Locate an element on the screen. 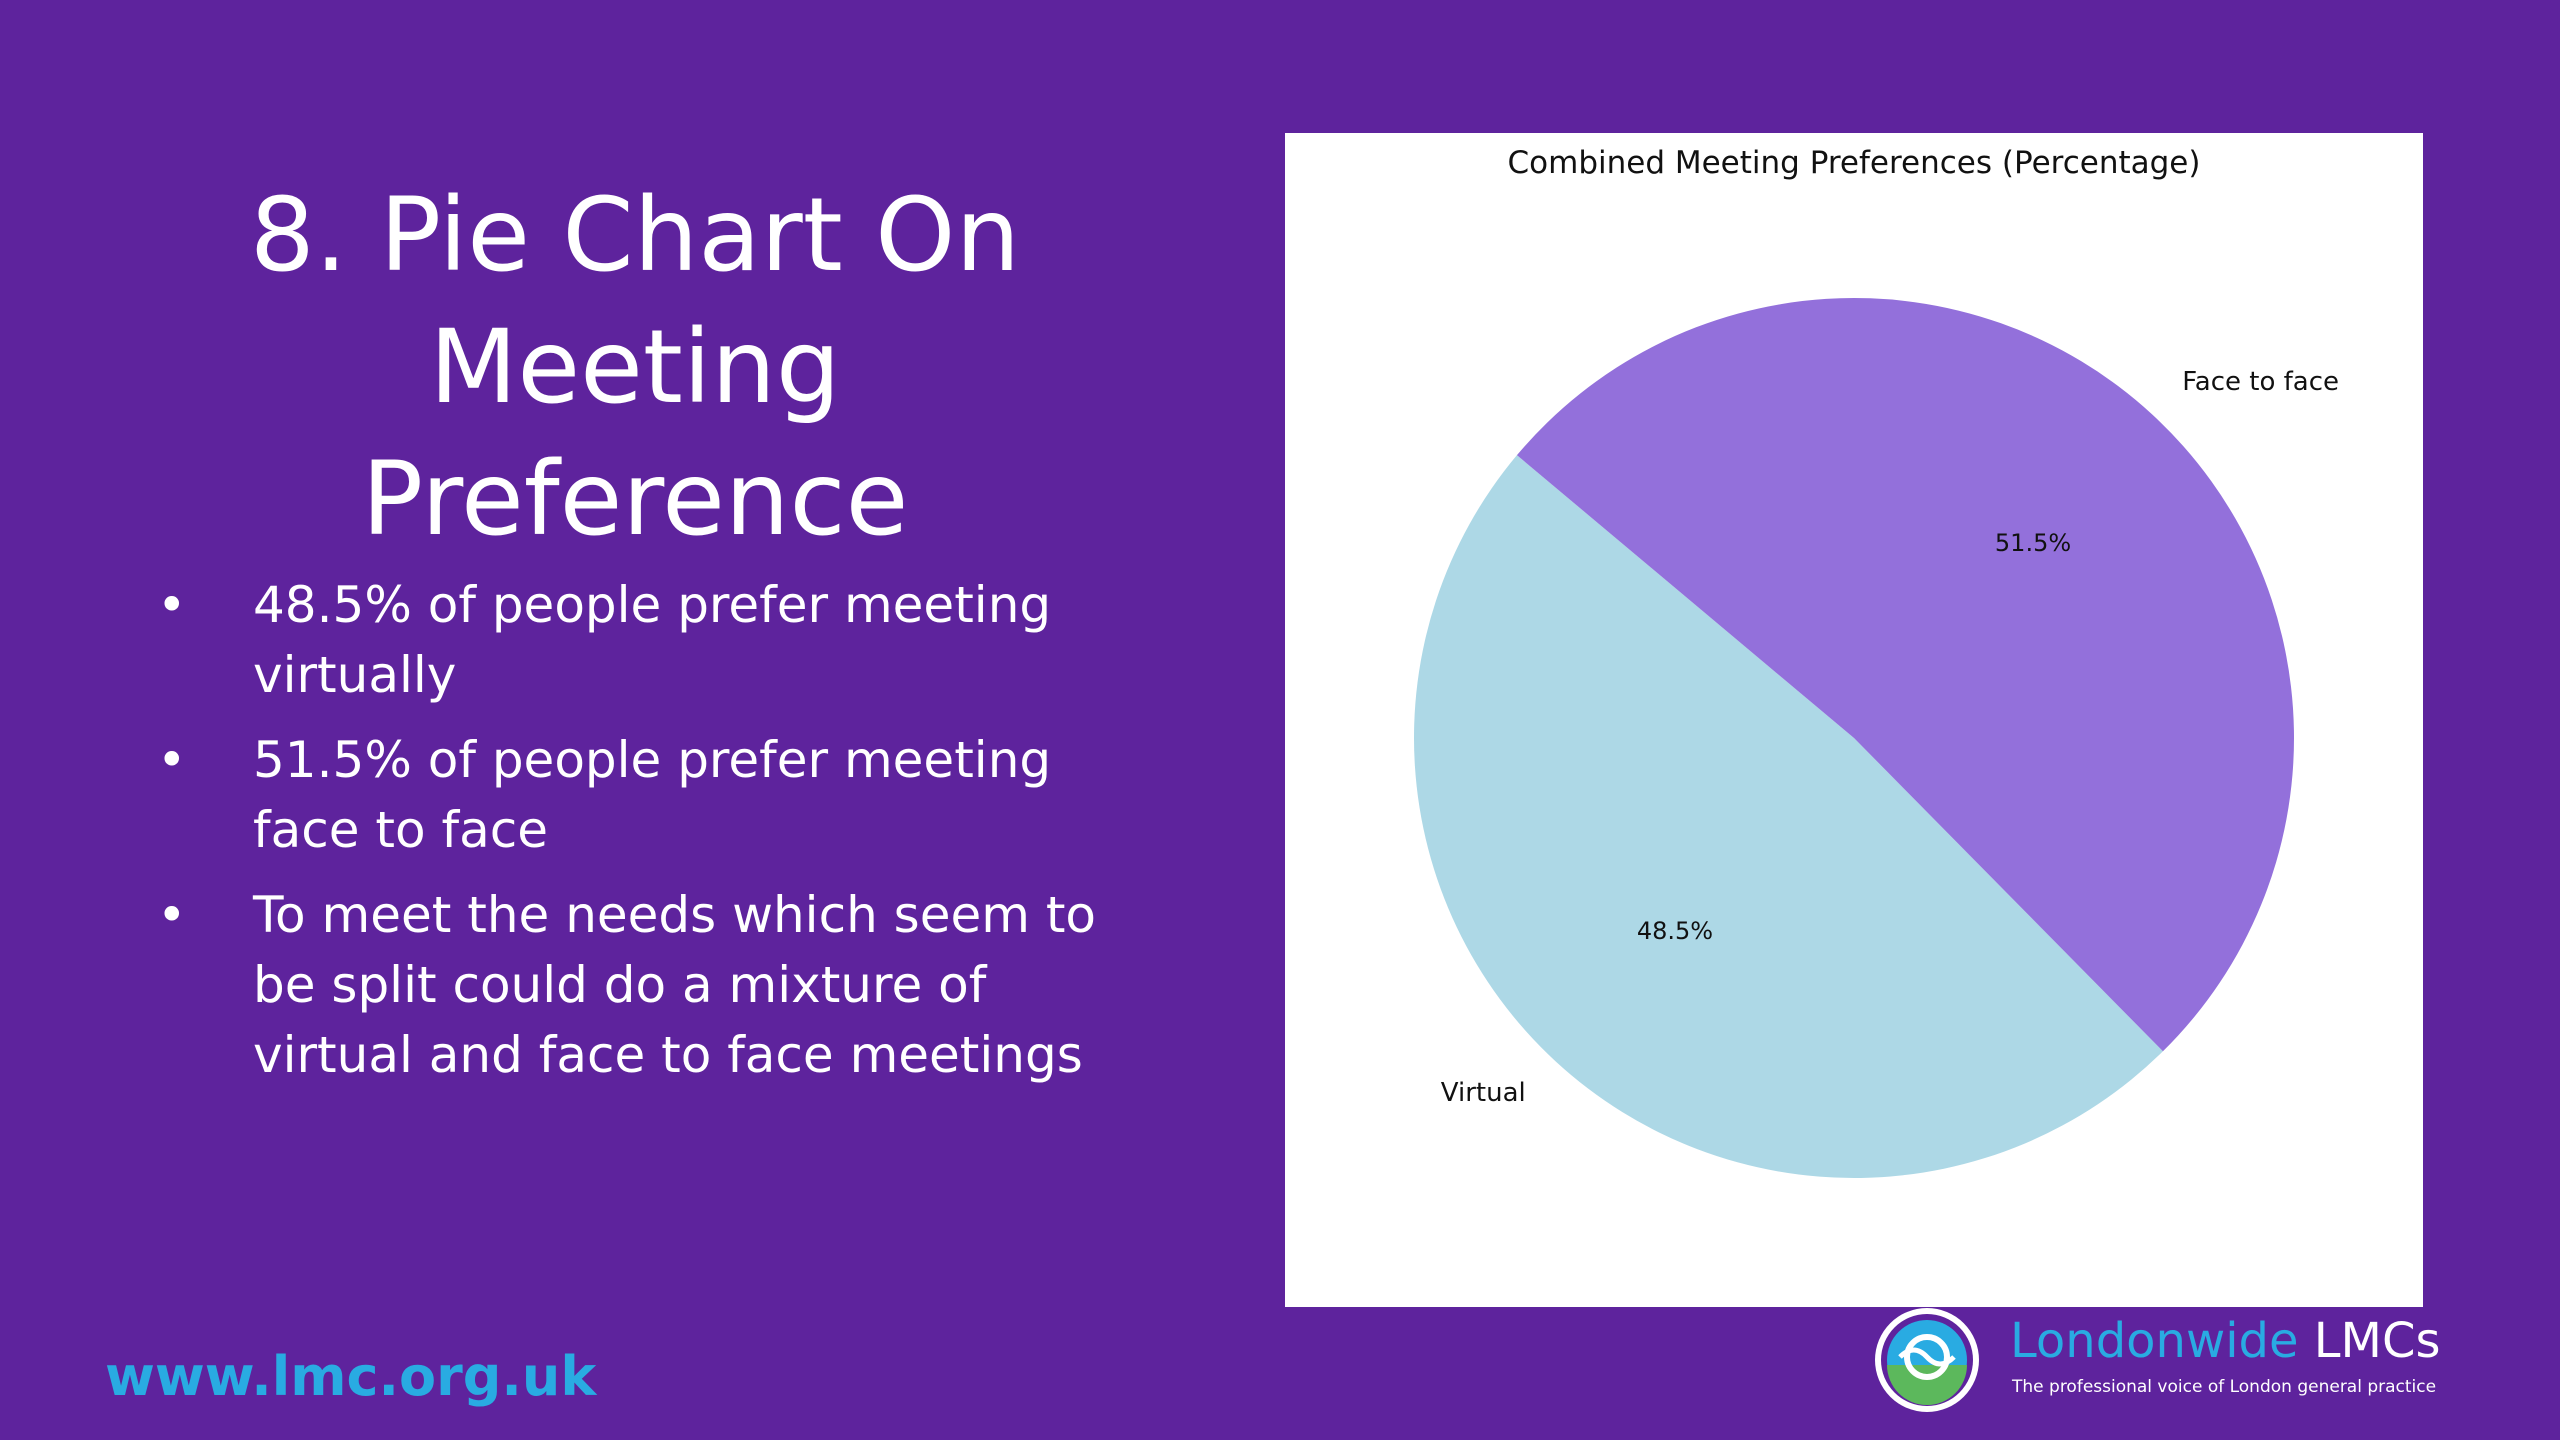  bullet-item: 48.5% of people prefer meeting virtually is located at coordinates (645, 640).